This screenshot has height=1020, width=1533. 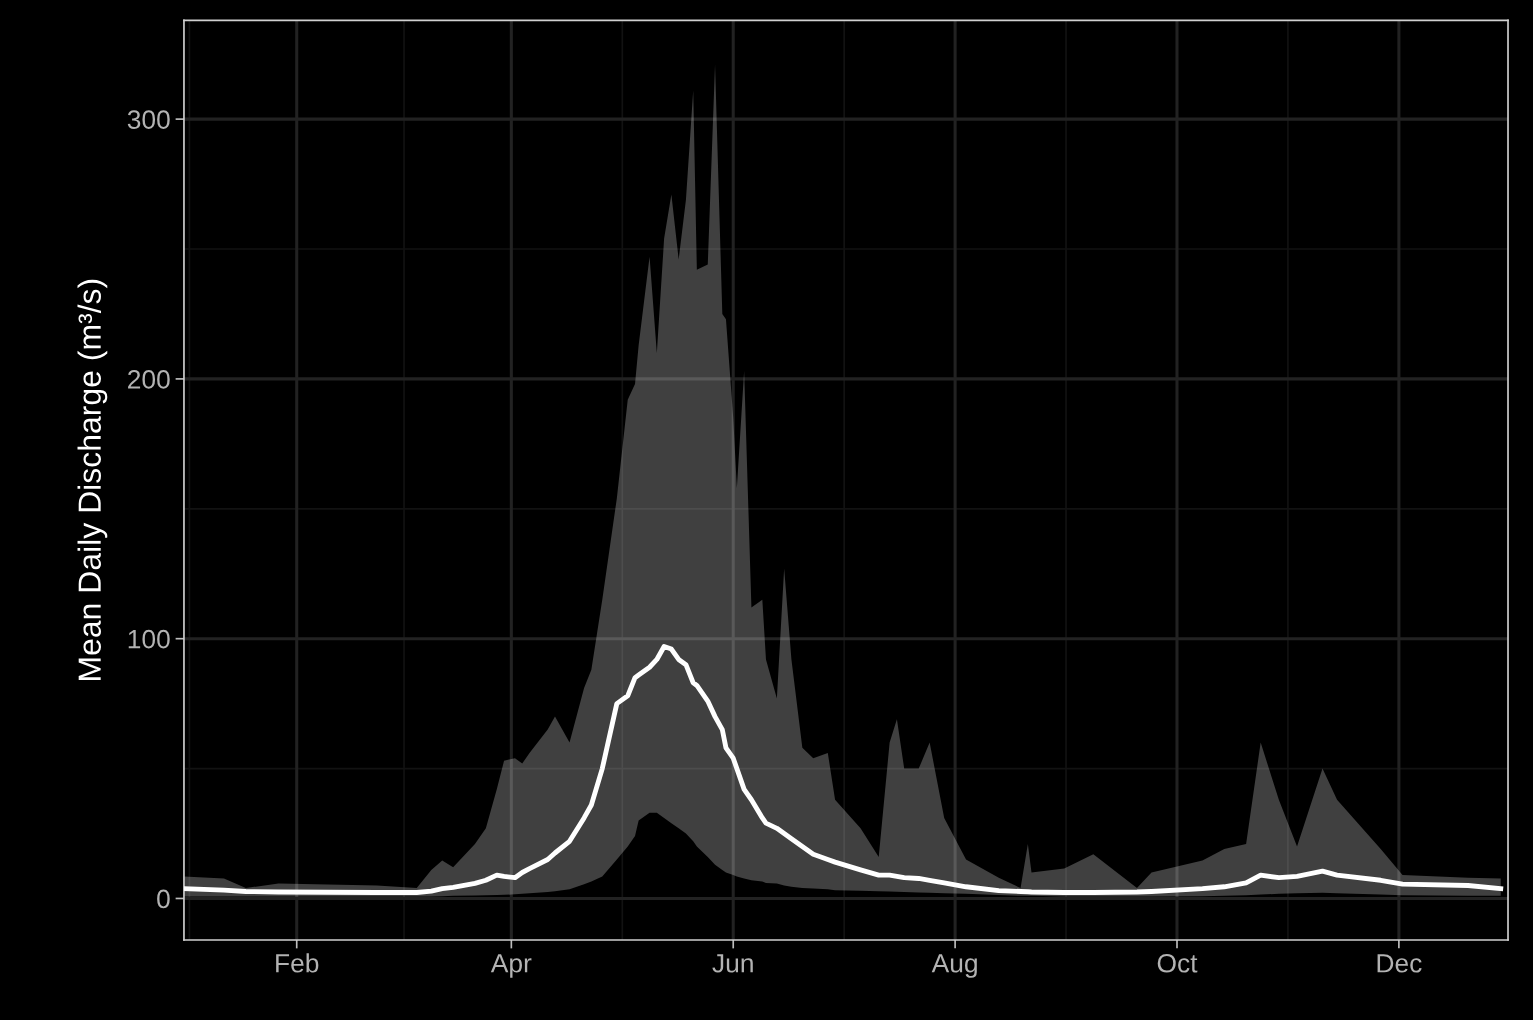 I want to click on x-tick-label: Apr, so click(x=511, y=966).